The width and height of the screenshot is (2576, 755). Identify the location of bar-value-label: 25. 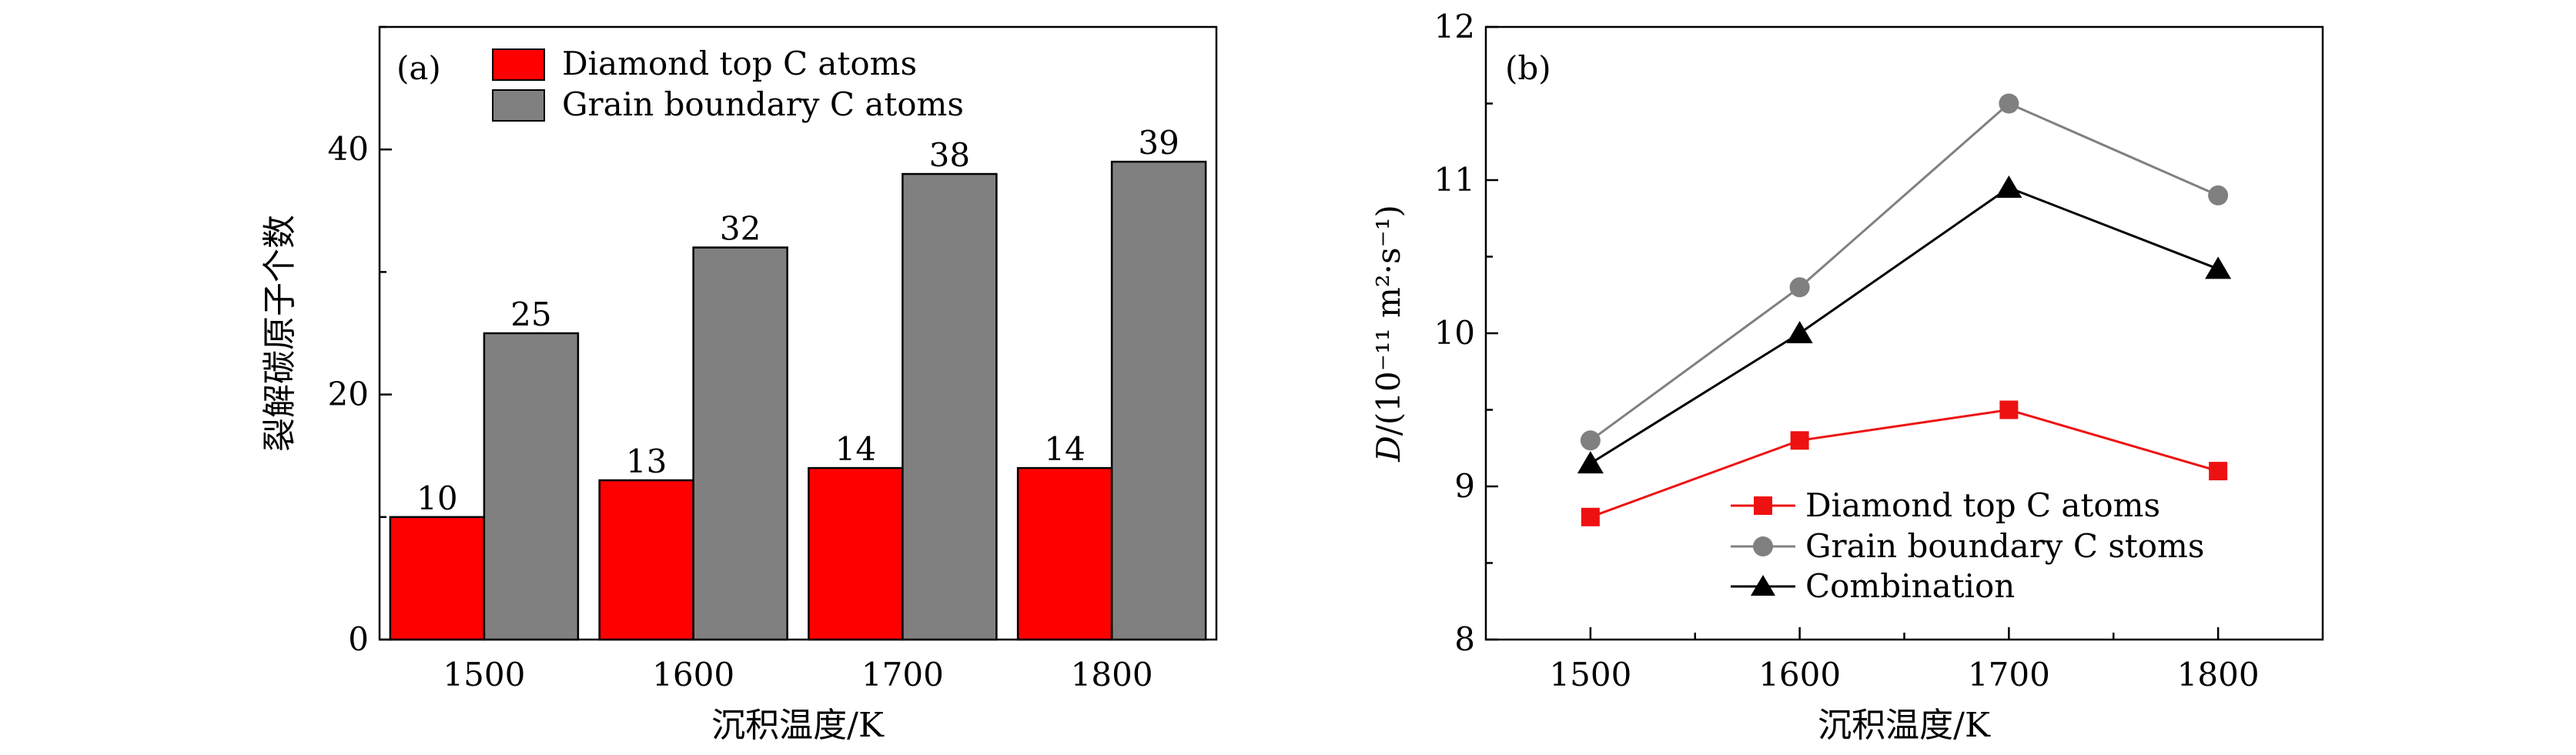
(531, 314).